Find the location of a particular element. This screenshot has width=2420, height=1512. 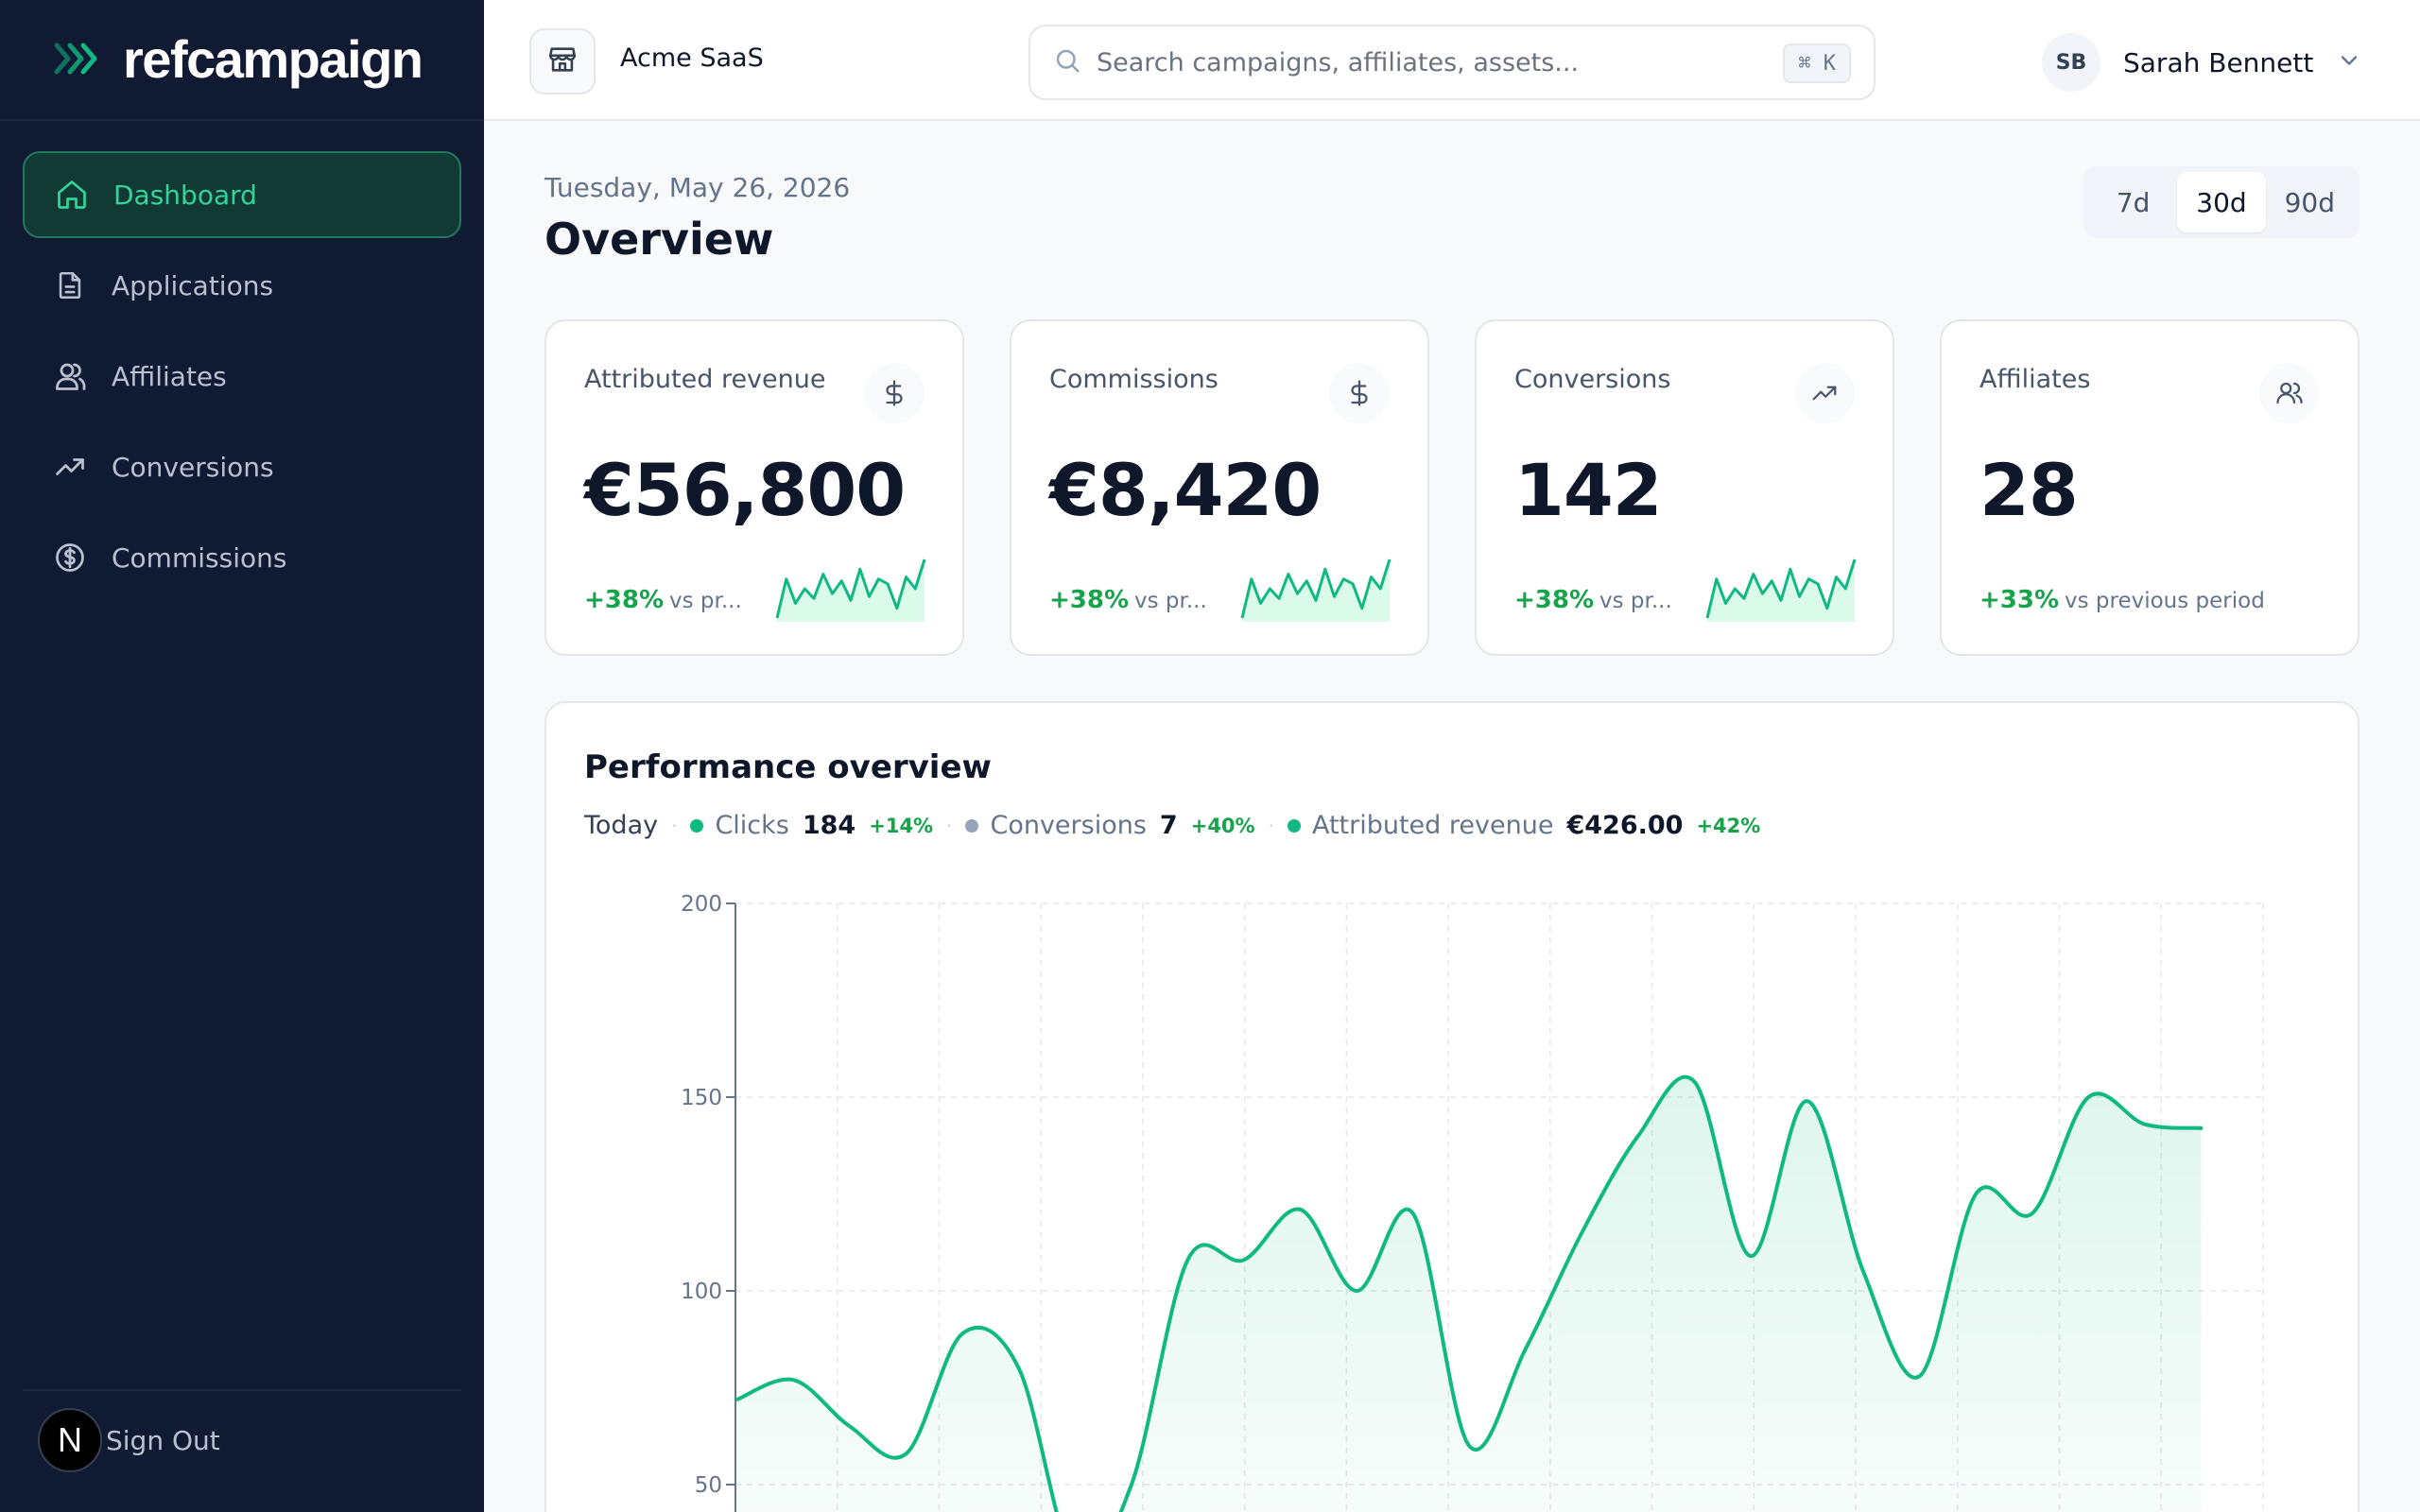

legend-name: Attributed revenue is located at coordinates (1432, 825).